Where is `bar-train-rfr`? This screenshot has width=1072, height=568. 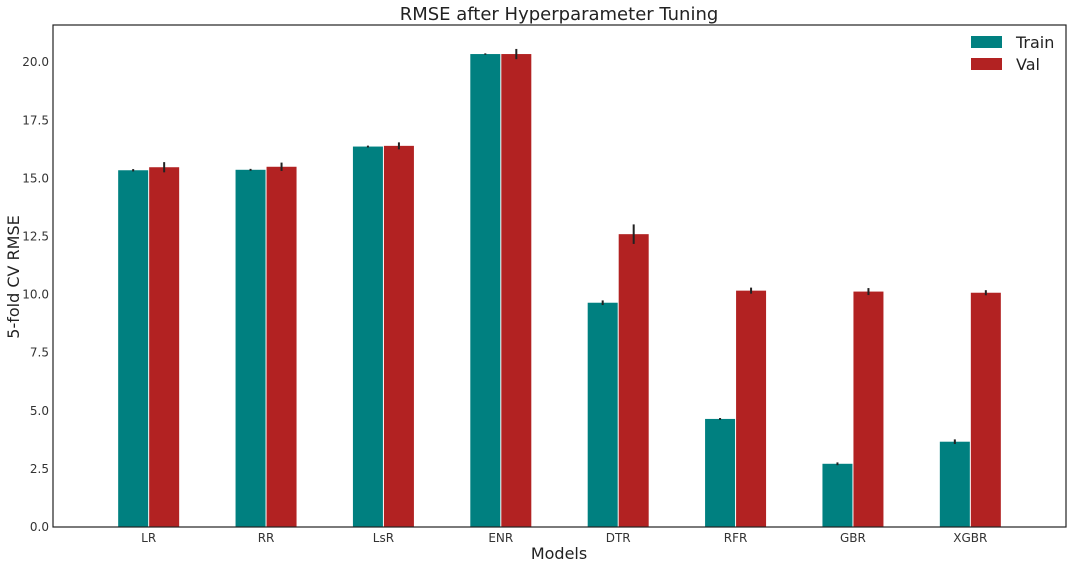 bar-train-rfr is located at coordinates (720, 472).